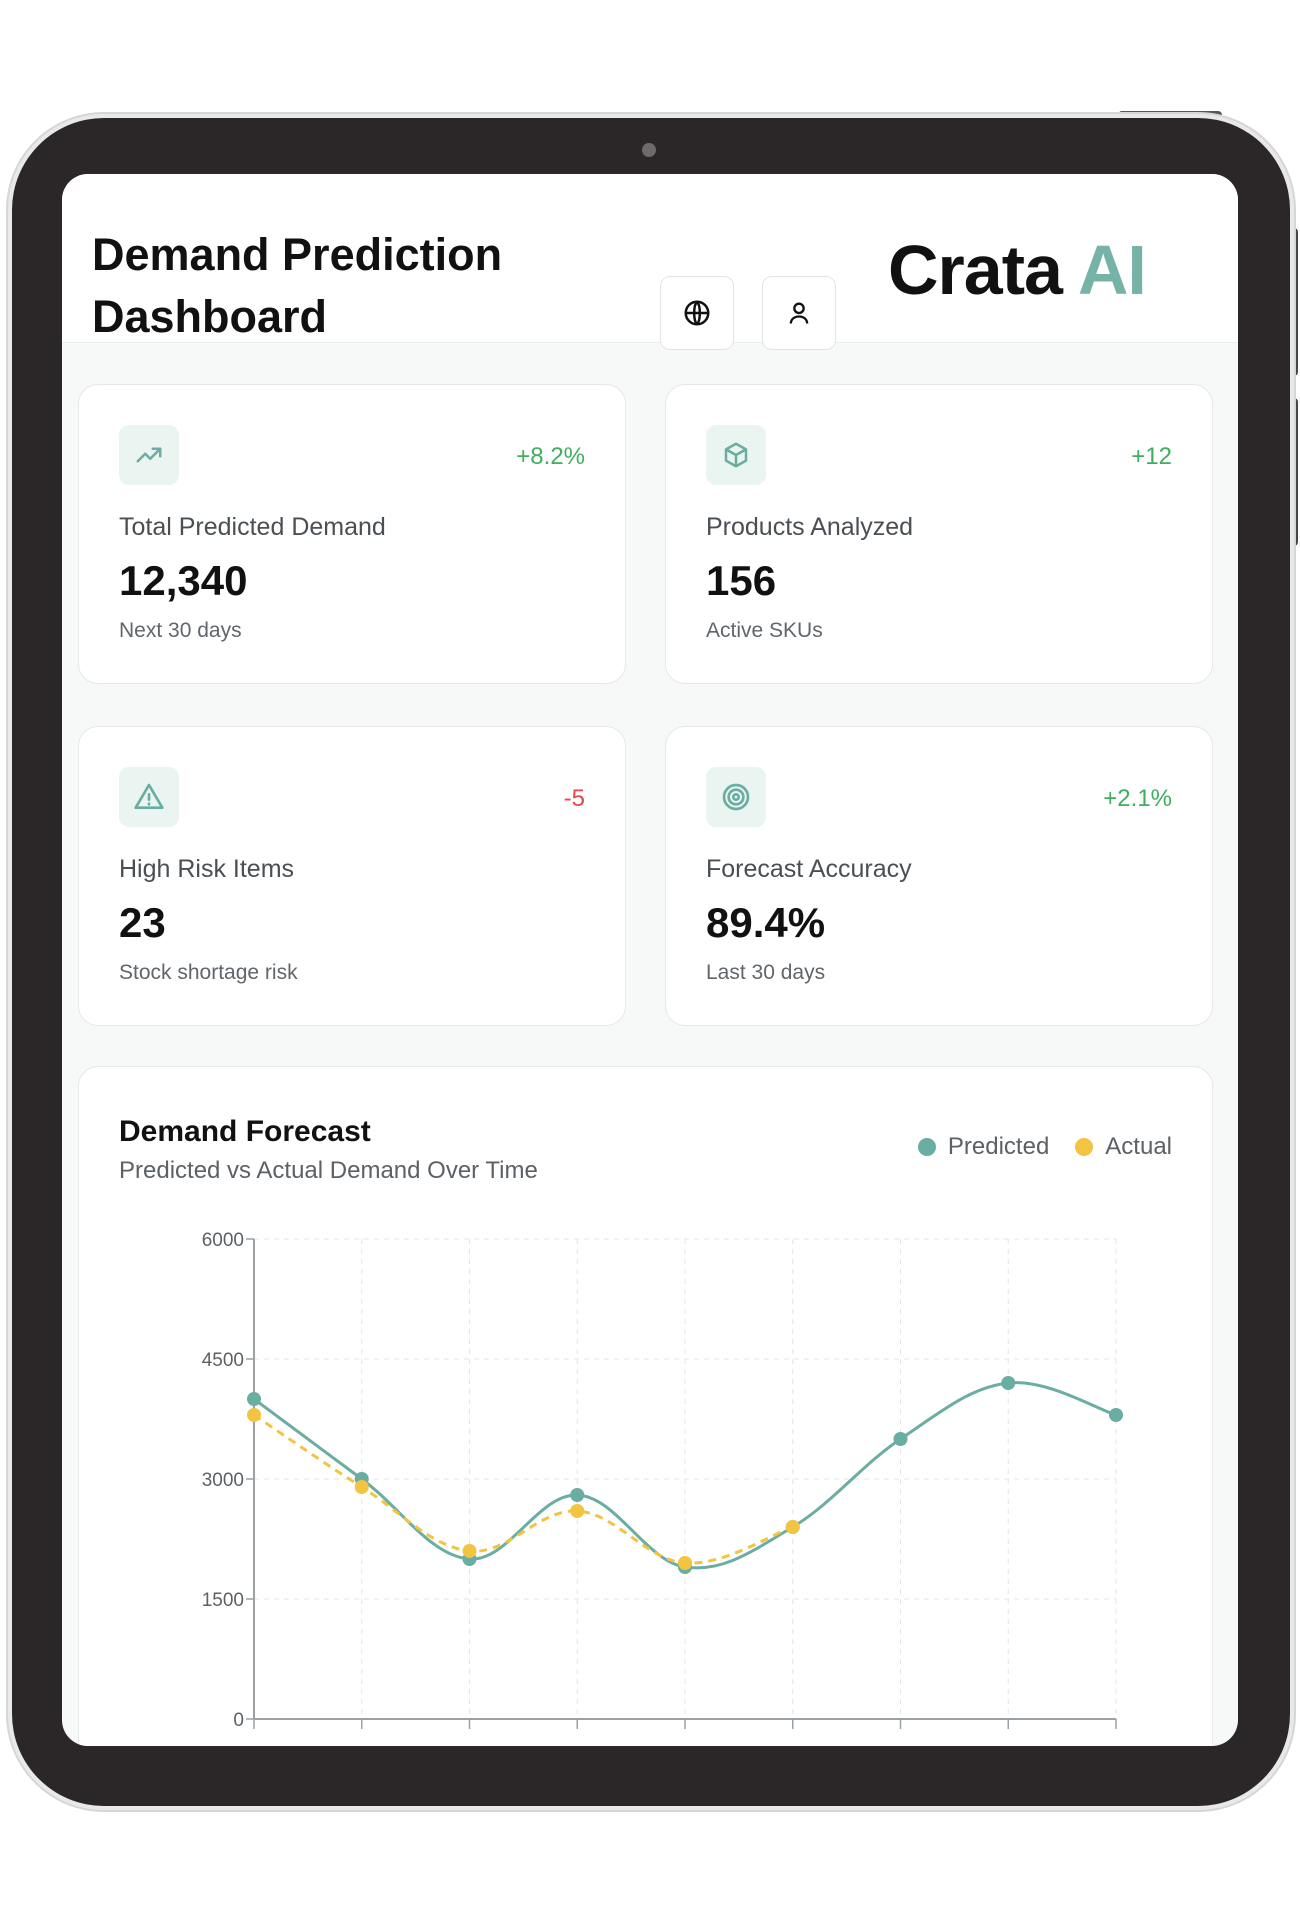 The width and height of the screenshot is (1300, 1920). What do you see at coordinates (328, 1170) in the screenshot?
I see `chart-subtitle: Predicted vs Actual Demand Over Time` at bounding box center [328, 1170].